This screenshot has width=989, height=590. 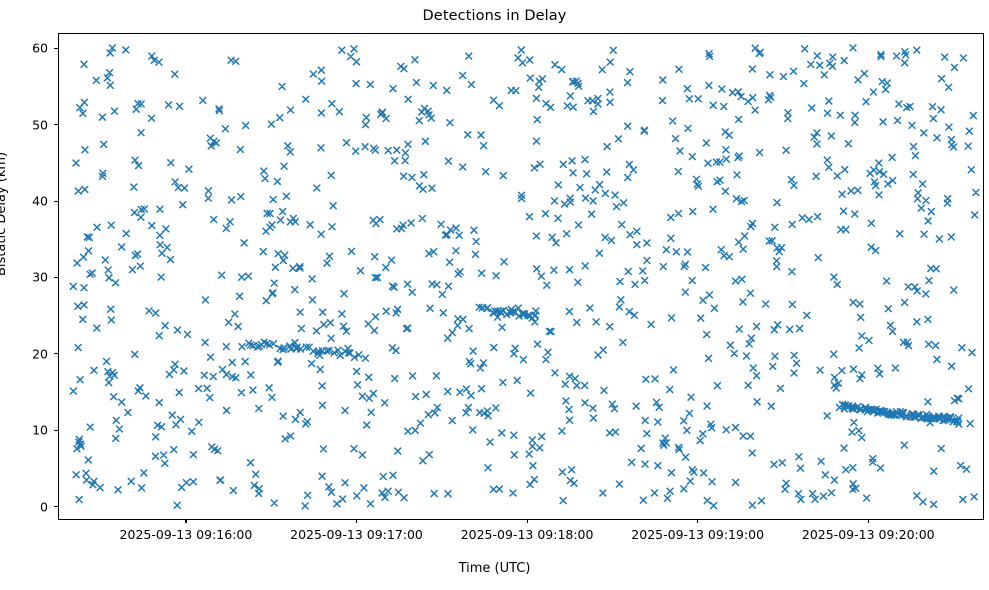 What do you see at coordinates (40, 354) in the screenshot?
I see `y-tick-label: 20` at bounding box center [40, 354].